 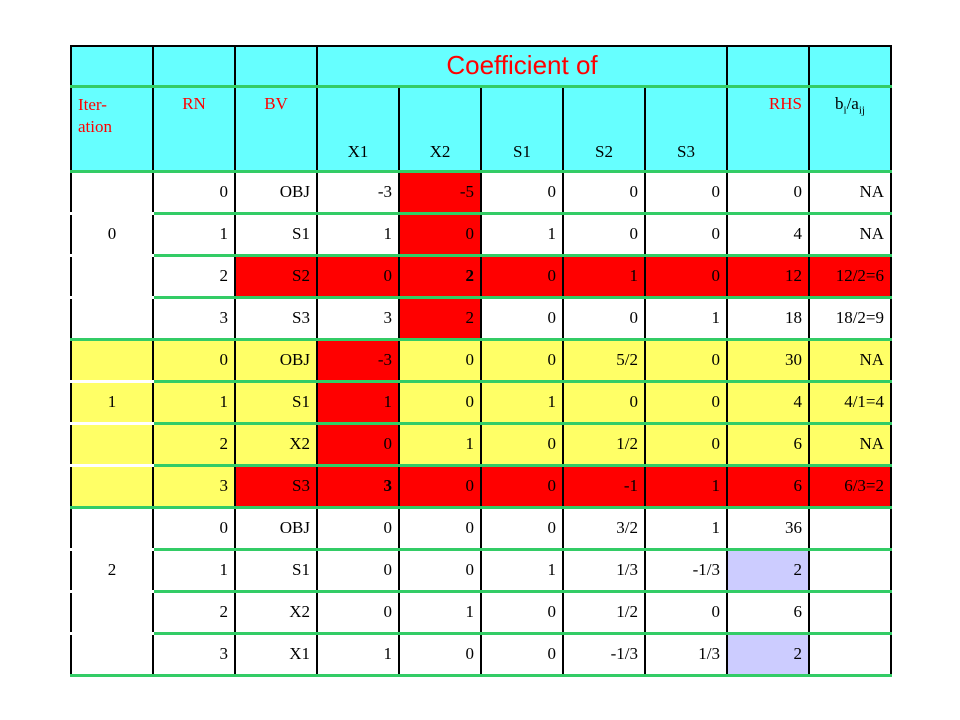 I want to click on cell-s2: 5/2, so click(x=604, y=361).